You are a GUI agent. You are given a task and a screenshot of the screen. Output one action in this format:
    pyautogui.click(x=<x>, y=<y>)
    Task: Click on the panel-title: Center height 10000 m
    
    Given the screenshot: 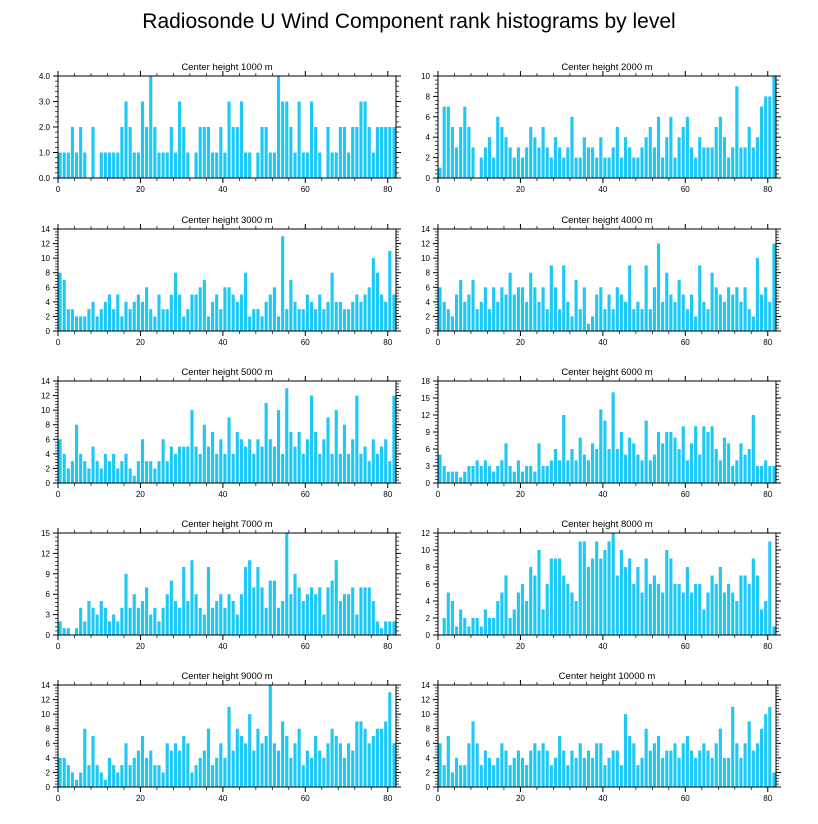 What is the action you would take?
    pyautogui.click(x=607, y=676)
    